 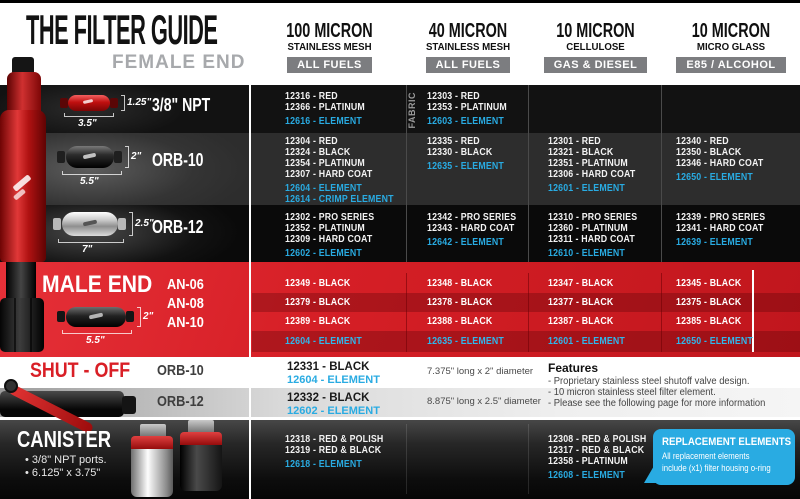 What do you see at coordinates (465, 121) in the screenshot?
I see `element-part-number: 12603 - ELEMENT` at bounding box center [465, 121].